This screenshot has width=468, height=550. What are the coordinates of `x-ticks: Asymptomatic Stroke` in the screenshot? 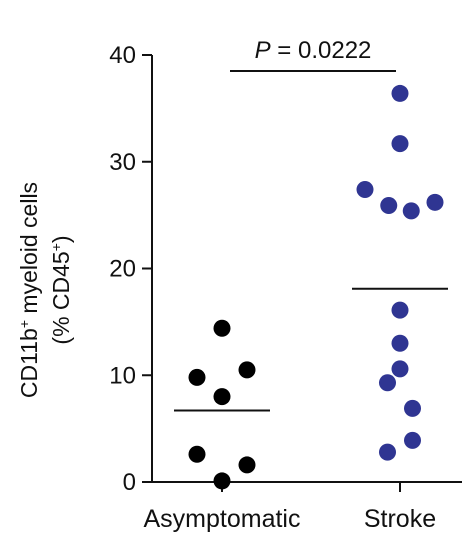 It's located at (290, 507).